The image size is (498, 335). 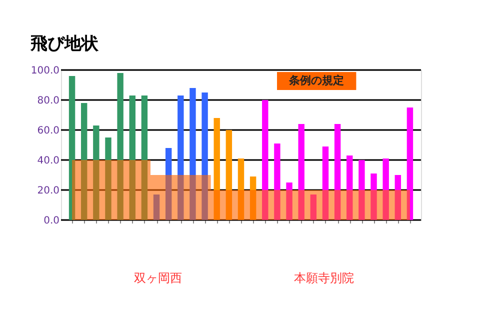 What do you see at coordinates (48, 101) in the screenshot?
I see `y-tick-label: 80.0` at bounding box center [48, 101].